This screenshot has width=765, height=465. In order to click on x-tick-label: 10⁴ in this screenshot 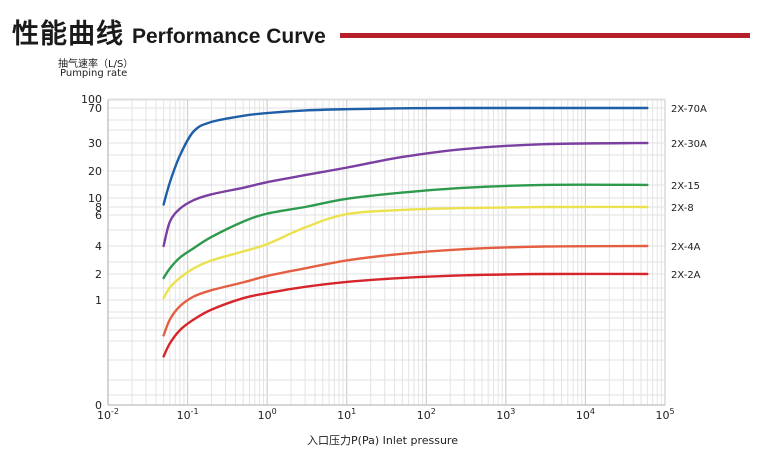, I will do `click(585, 414)`.